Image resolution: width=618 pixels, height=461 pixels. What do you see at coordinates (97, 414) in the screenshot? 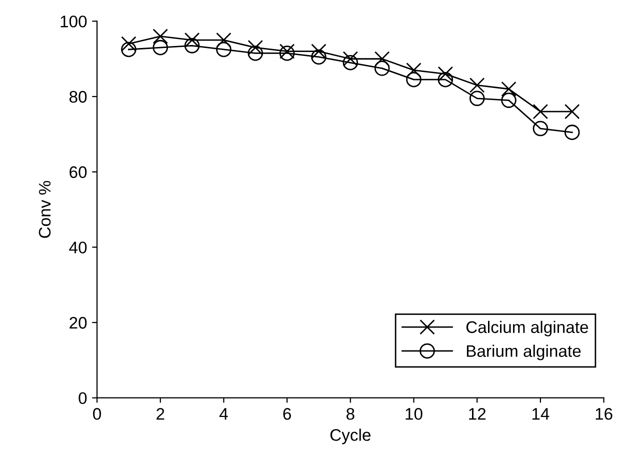
I see `x-tick-label: 0` at bounding box center [97, 414].